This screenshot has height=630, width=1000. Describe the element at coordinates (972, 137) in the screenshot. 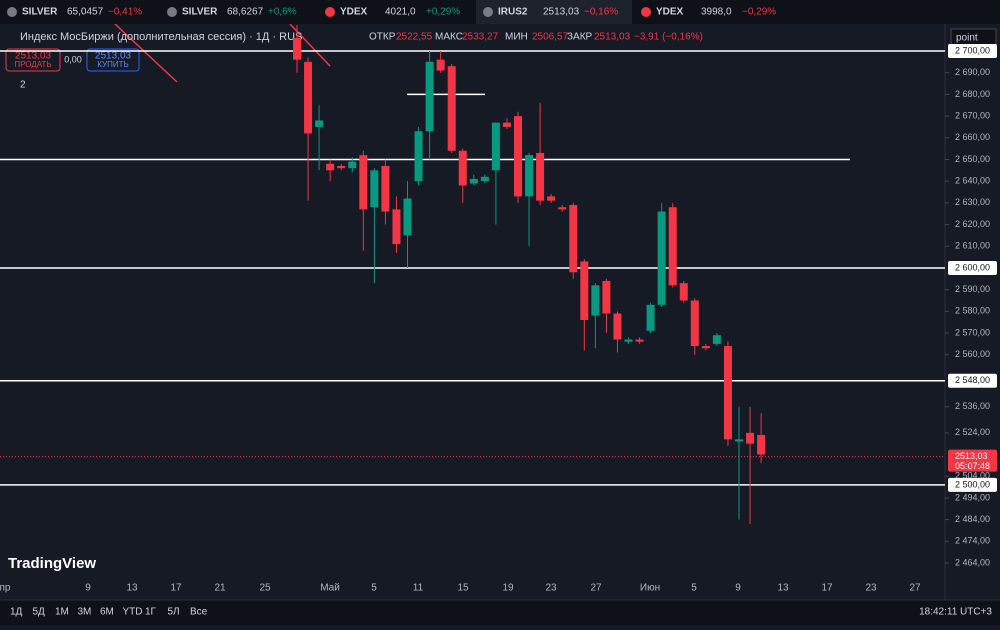

I see `y-tick-label: 2 660,00` at that location.